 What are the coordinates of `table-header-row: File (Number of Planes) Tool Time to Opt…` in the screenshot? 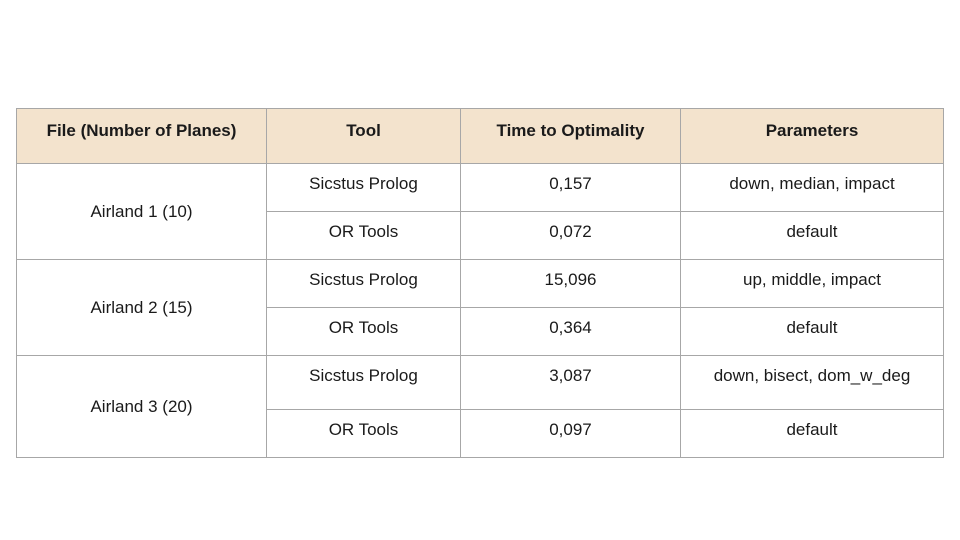 It's located at (480, 136).